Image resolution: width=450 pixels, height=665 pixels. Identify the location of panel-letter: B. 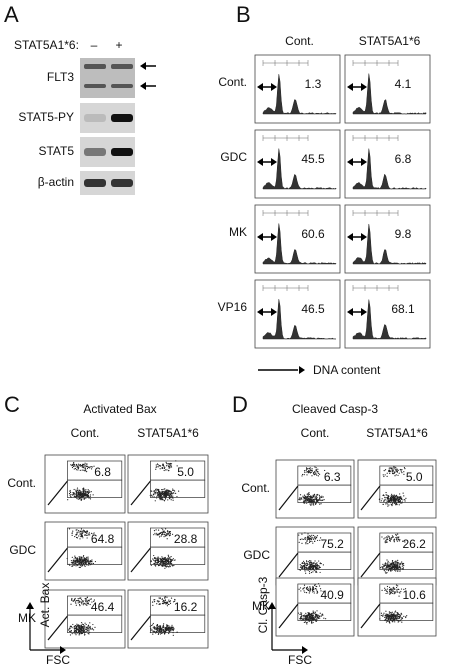
(243, 14).